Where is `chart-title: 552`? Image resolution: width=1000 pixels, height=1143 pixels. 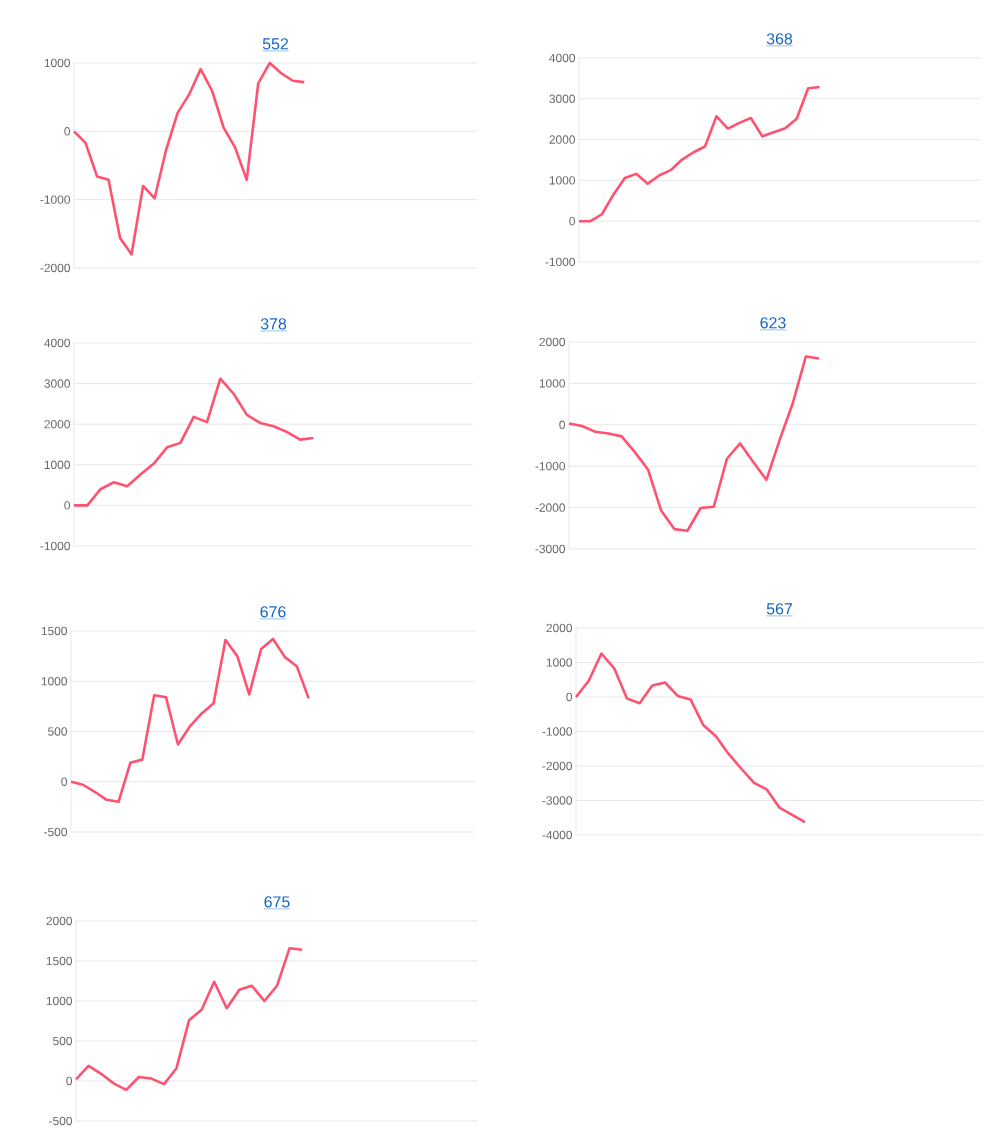 chart-title: 552 is located at coordinates (275, 44).